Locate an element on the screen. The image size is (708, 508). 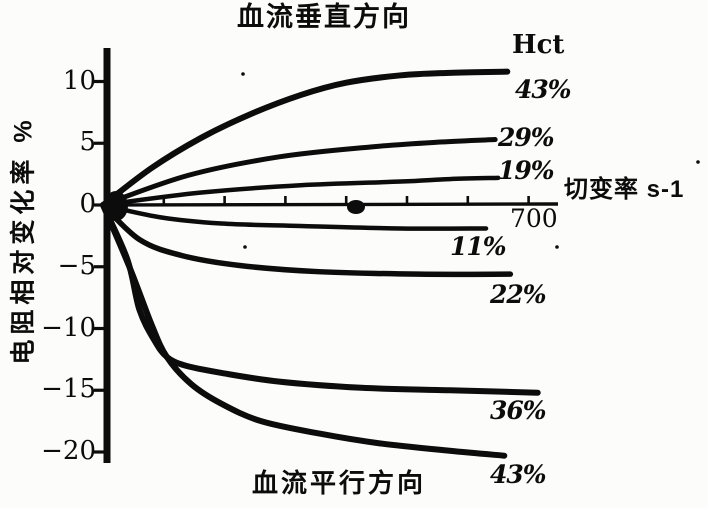
series-label-perpendicular-hct-29: 29% is located at coordinates (526, 137).